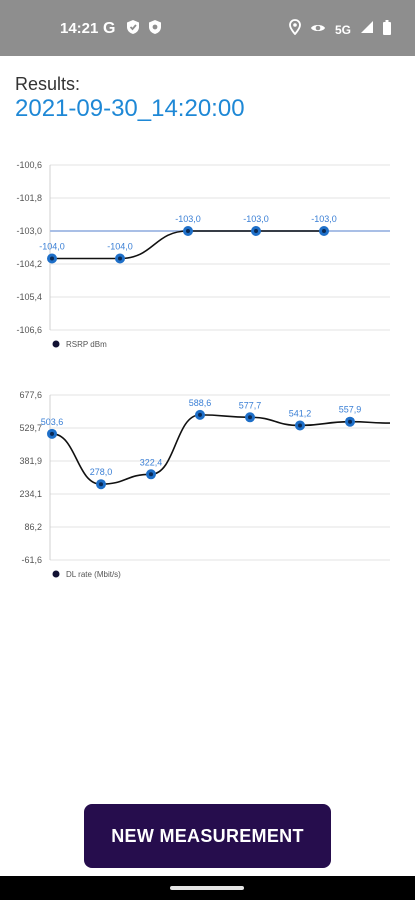 This screenshot has width=415, height=900. What do you see at coordinates (130, 108) in the screenshot?
I see `results-timestamp: 2021-09-30_14:20:00` at bounding box center [130, 108].